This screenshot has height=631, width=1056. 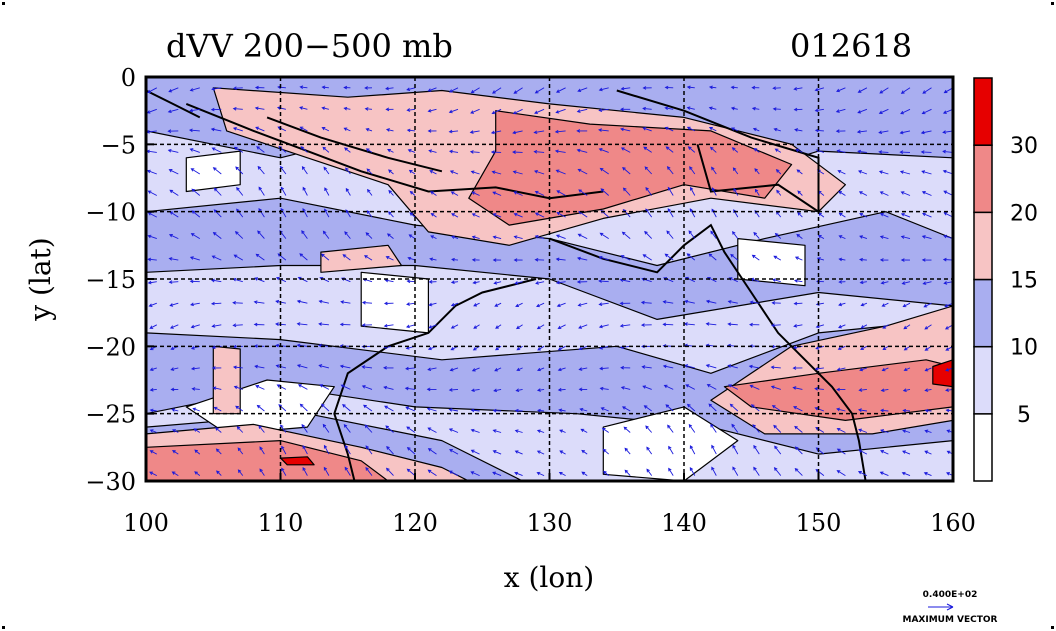 I want to click on y-tick-label: 0, so click(x=128, y=78).